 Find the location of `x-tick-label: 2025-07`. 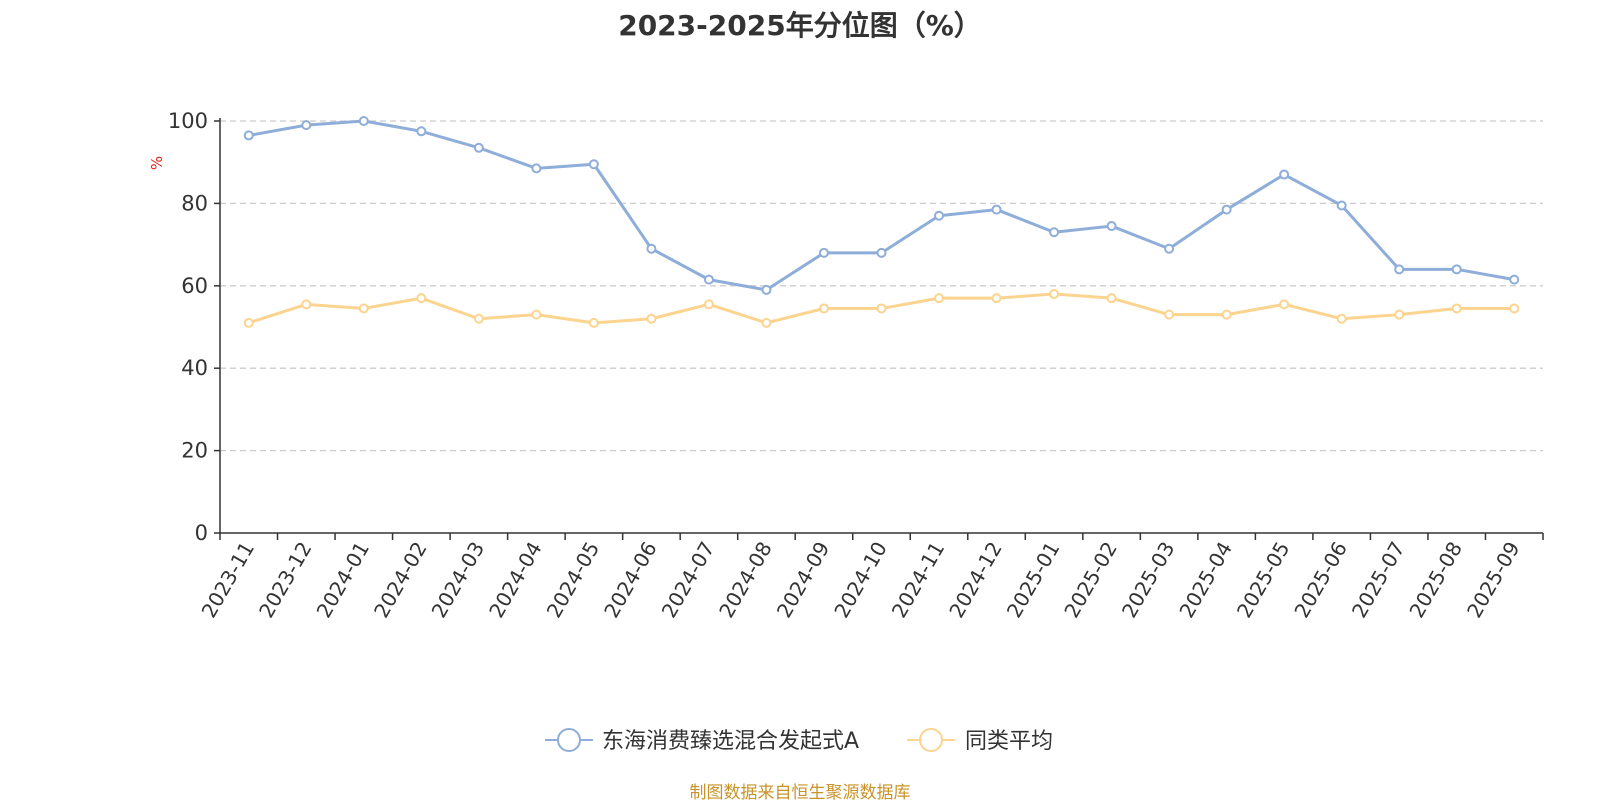

x-tick-label: 2025-07 is located at coordinates (1378, 580).